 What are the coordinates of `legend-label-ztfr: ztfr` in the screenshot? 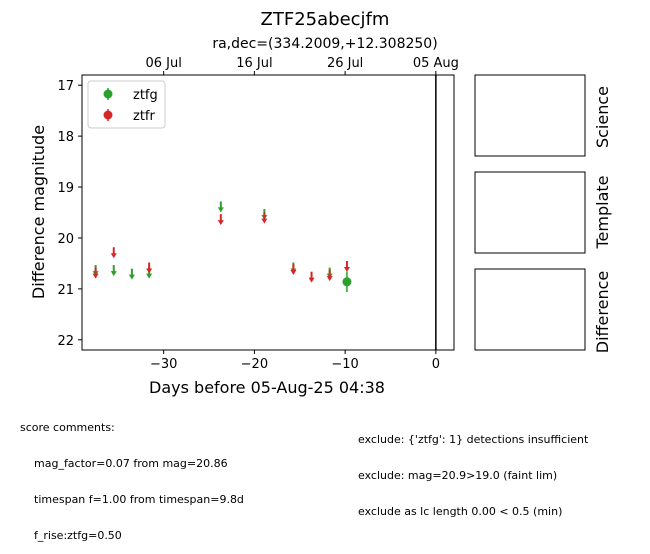 It's located at (144, 116).